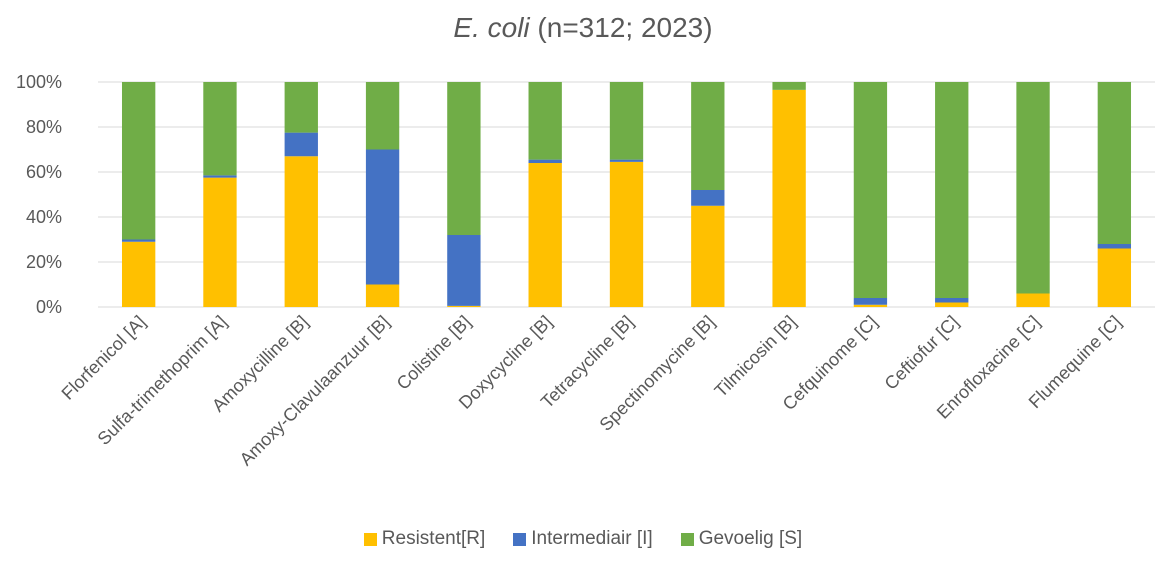  I want to click on x-tick-label: Florfenicol [A], so click(104, 358).